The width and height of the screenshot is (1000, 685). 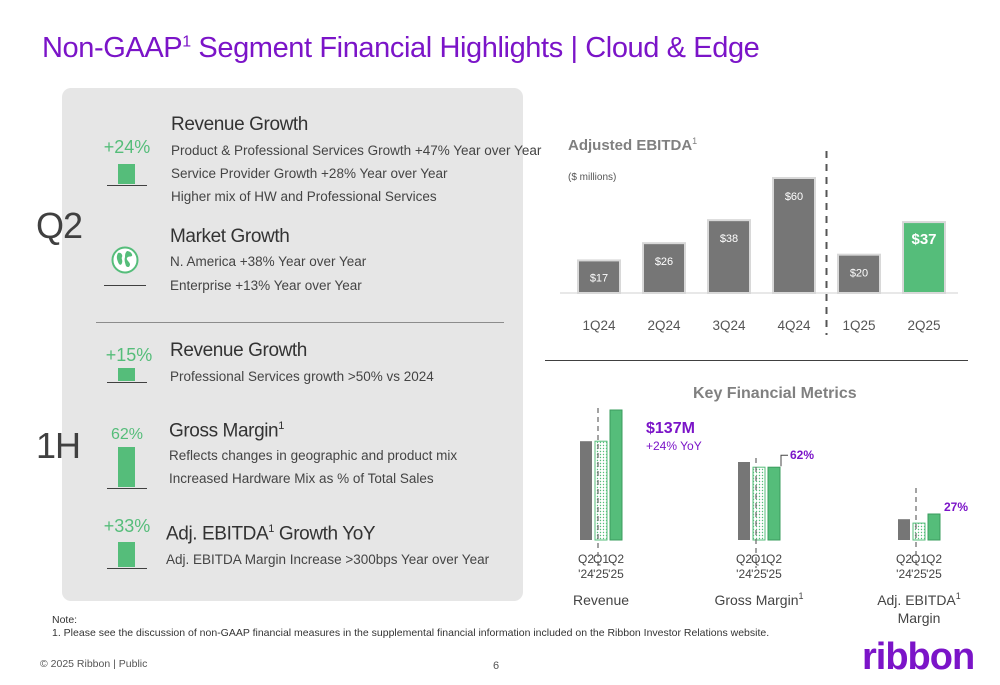 I want to click on page-number: 6, so click(x=496, y=666).